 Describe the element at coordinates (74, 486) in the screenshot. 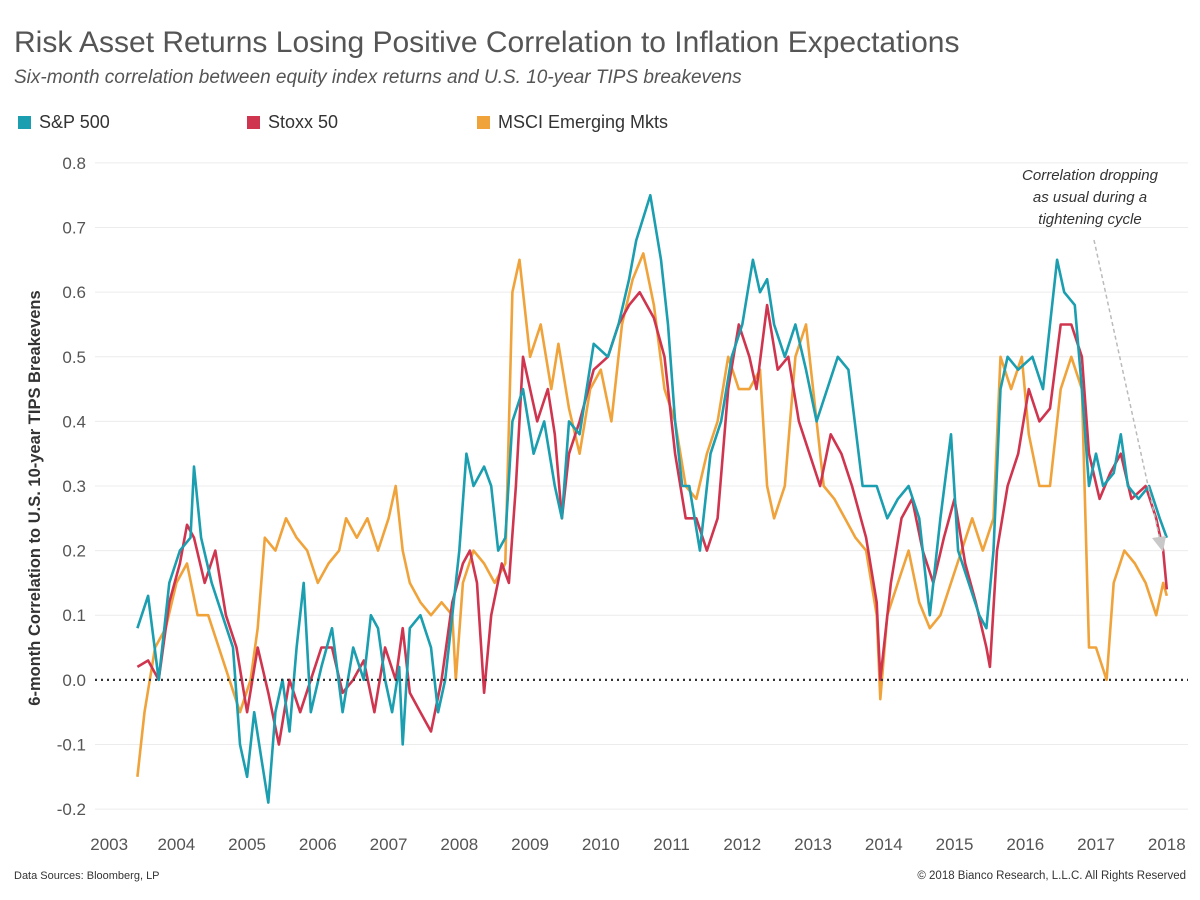

I see `y-tick-label: 0.3` at that location.